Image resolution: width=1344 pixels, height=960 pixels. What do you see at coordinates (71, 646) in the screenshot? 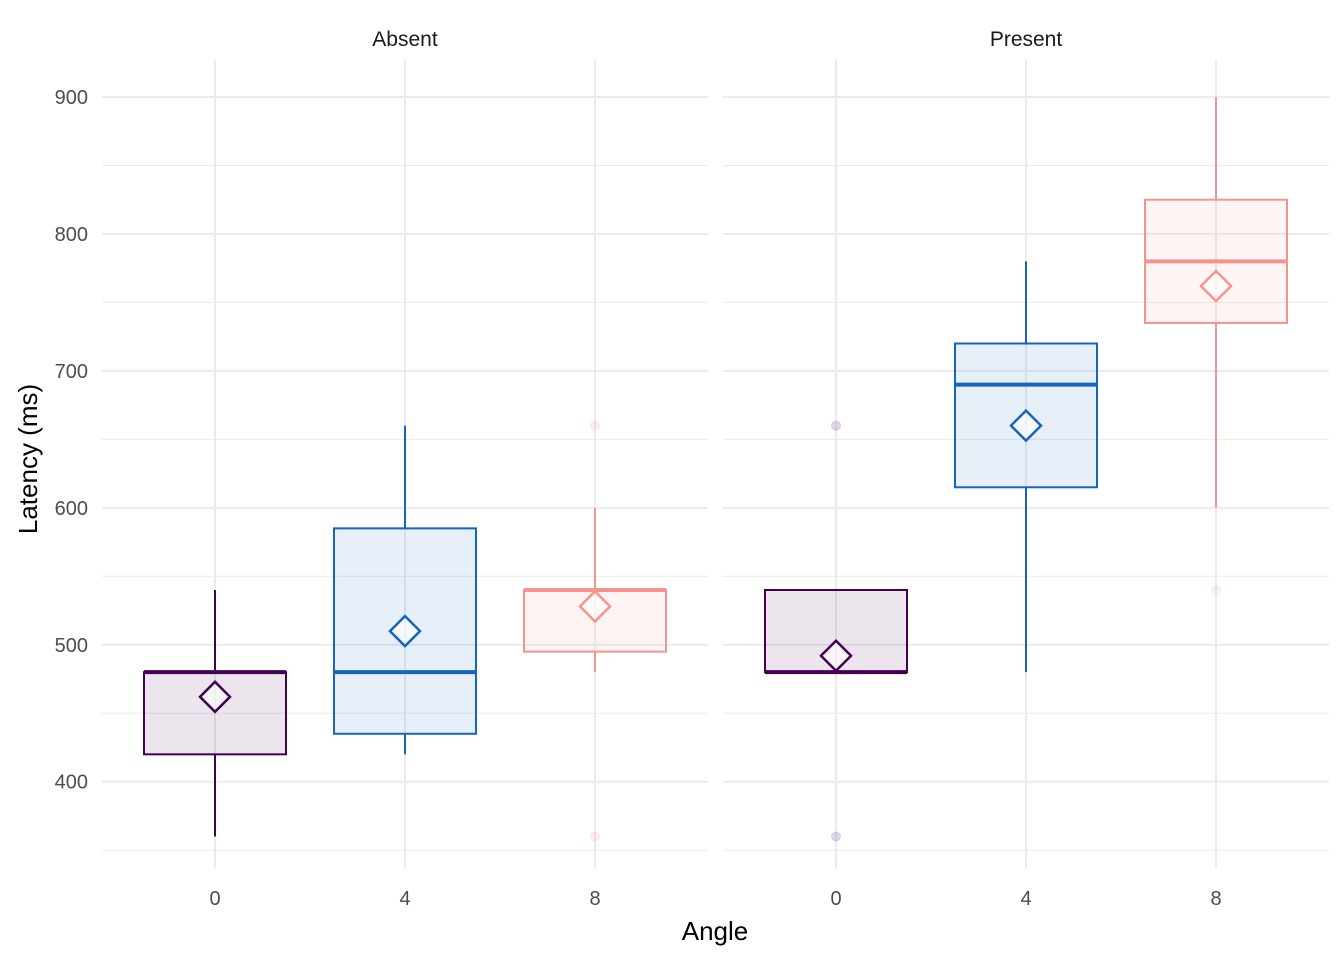
I see `y-tick-label: 500` at bounding box center [71, 646].